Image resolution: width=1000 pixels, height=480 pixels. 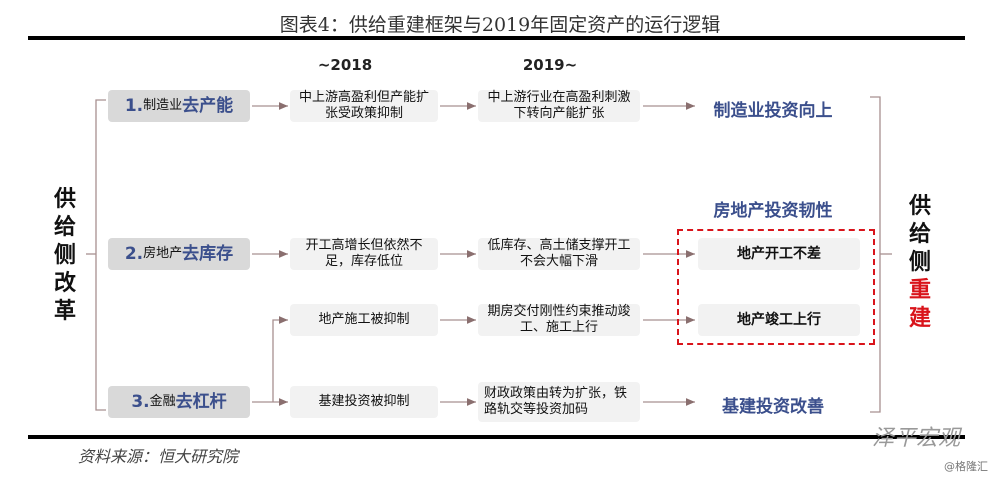 What do you see at coordinates (773, 211) in the screenshot?
I see `real-estate-resilience-label: 房地产投资韧性` at bounding box center [773, 211].